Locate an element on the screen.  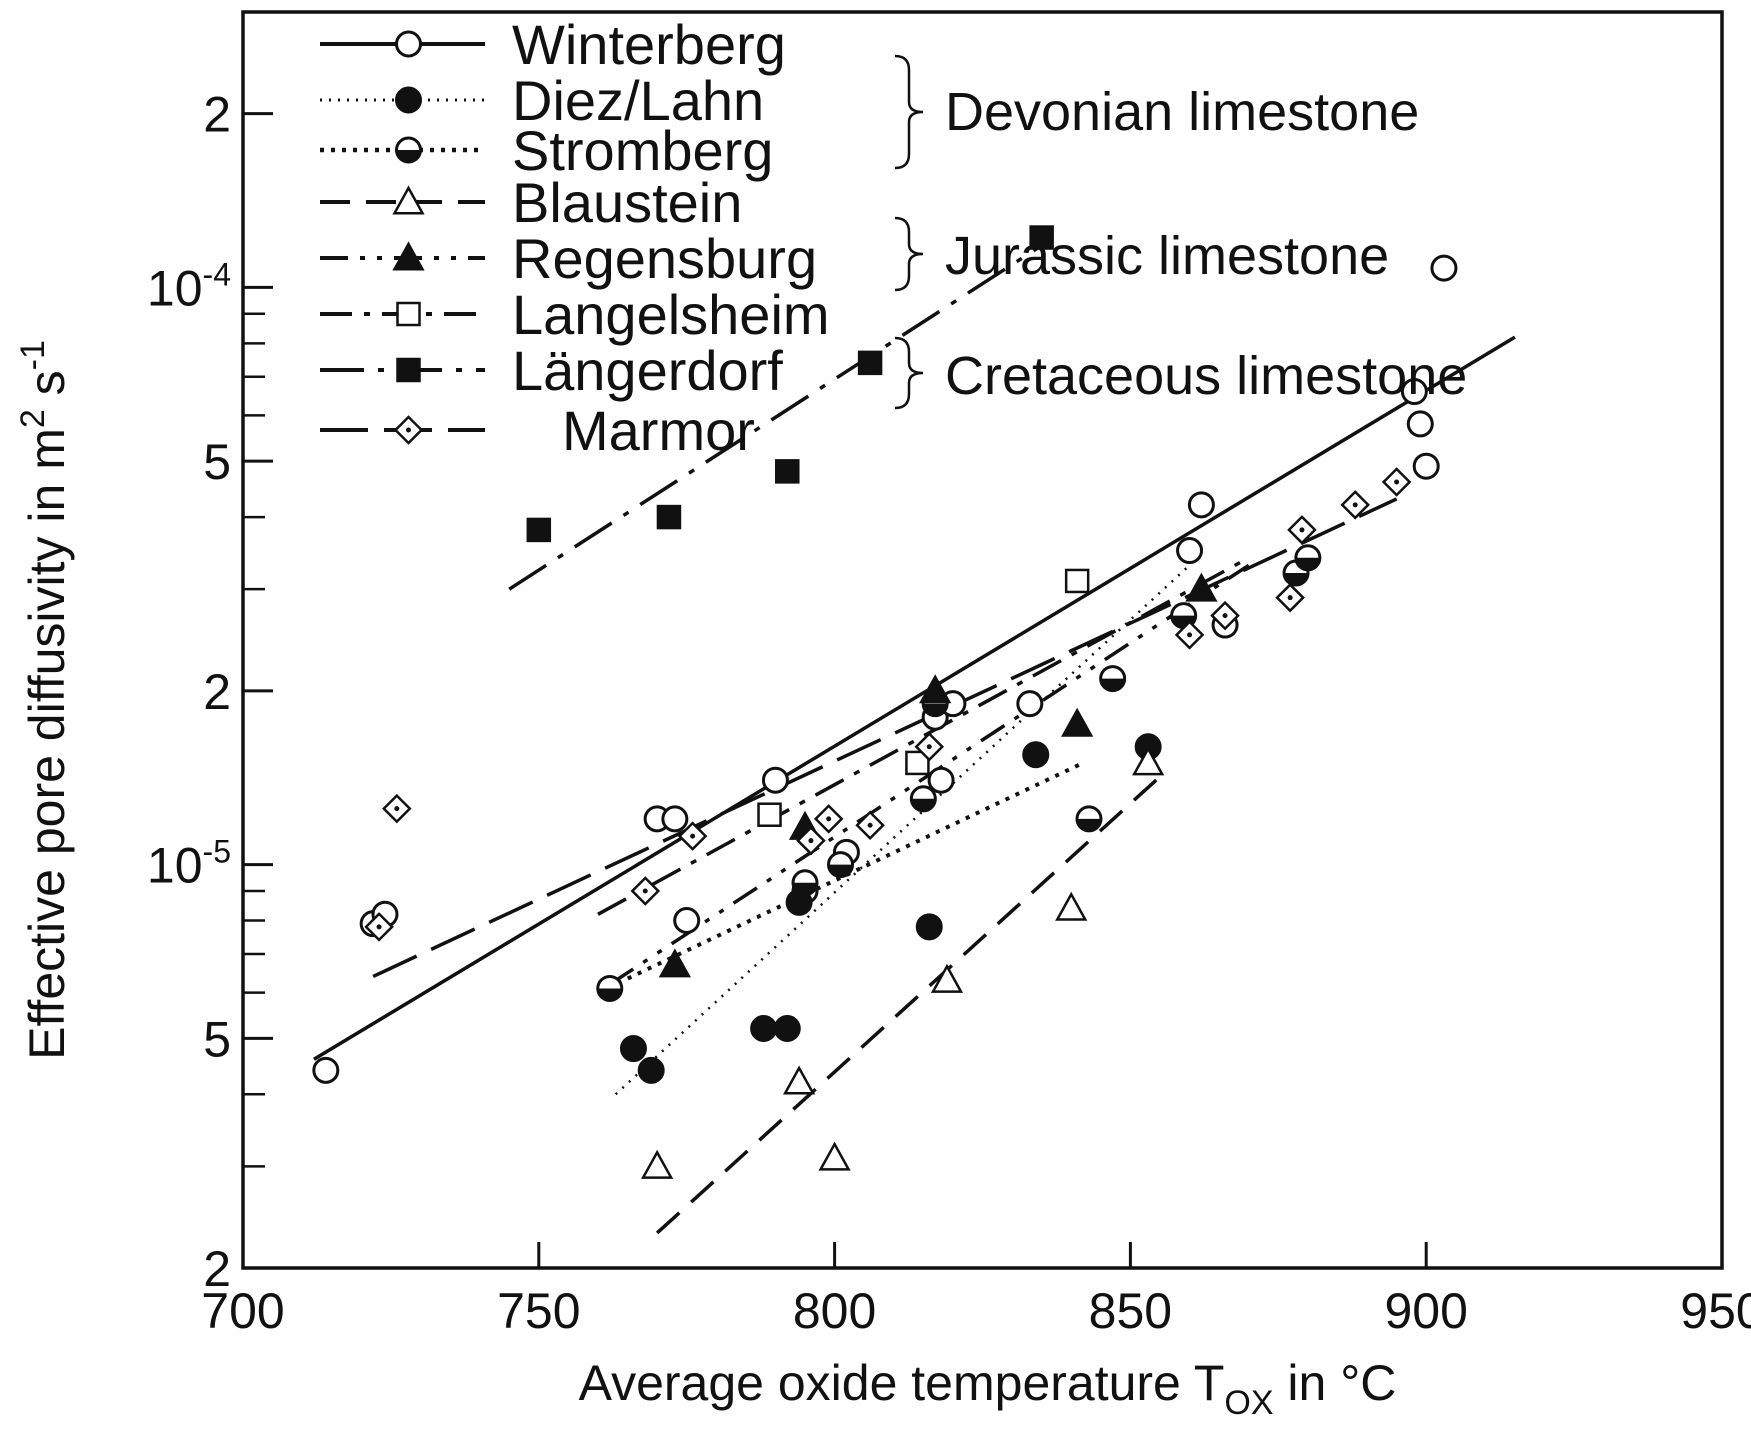
x-tick-label: 750 is located at coordinates (538, 1311).